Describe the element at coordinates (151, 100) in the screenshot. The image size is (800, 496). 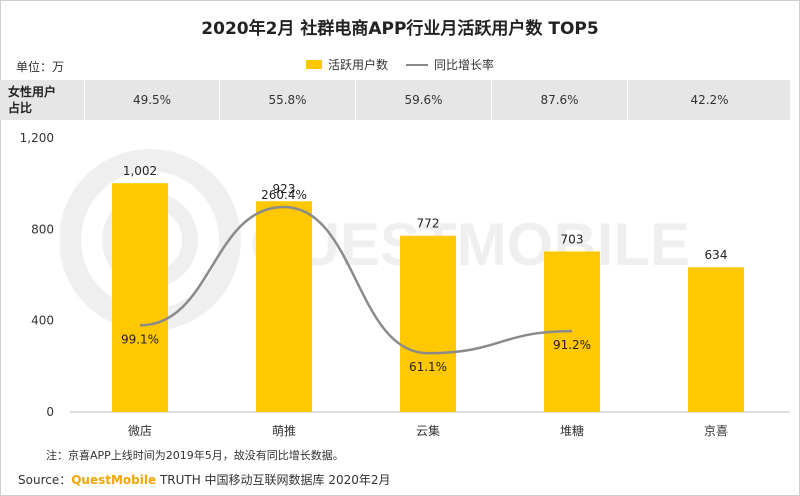
I see `female-share-cell: 49.5%` at that location.